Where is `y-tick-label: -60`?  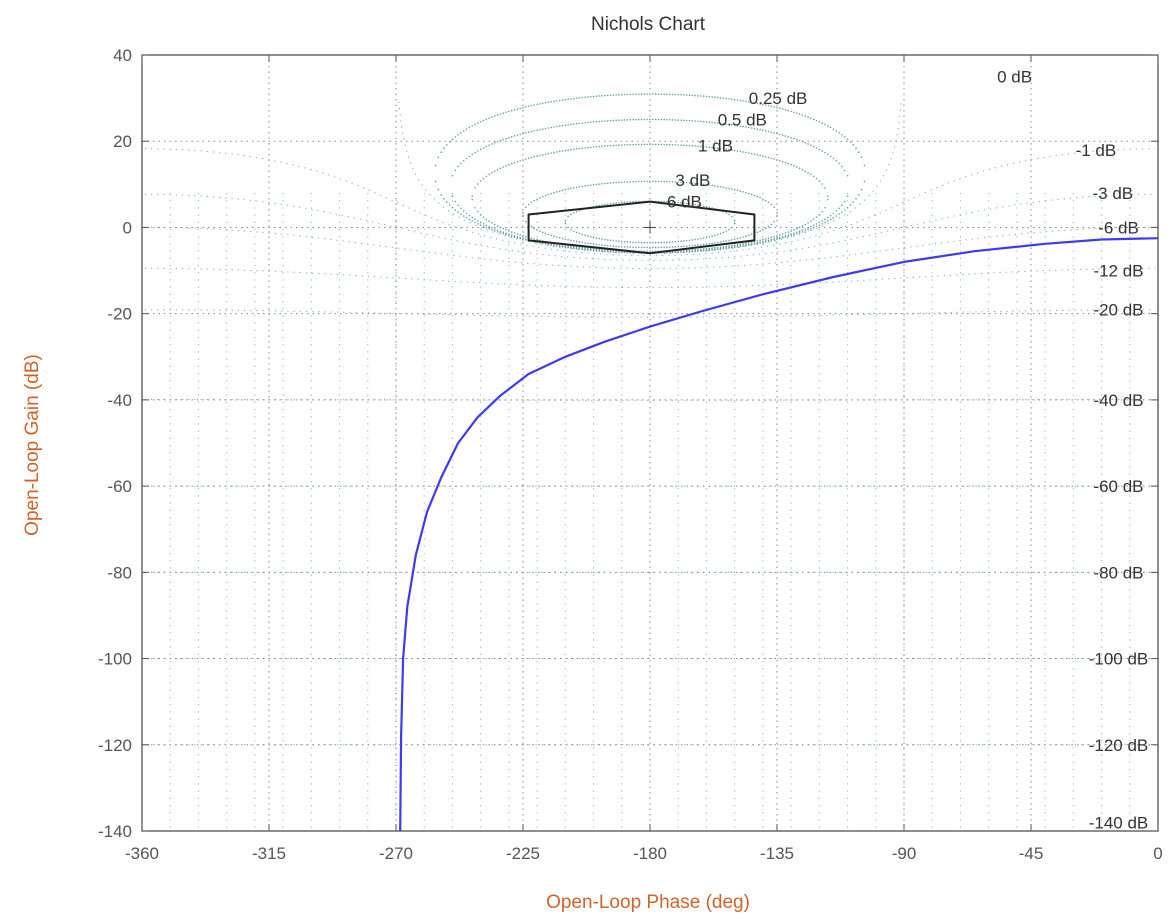
y-tick-label: -60 is located at coordinates (119, 486).